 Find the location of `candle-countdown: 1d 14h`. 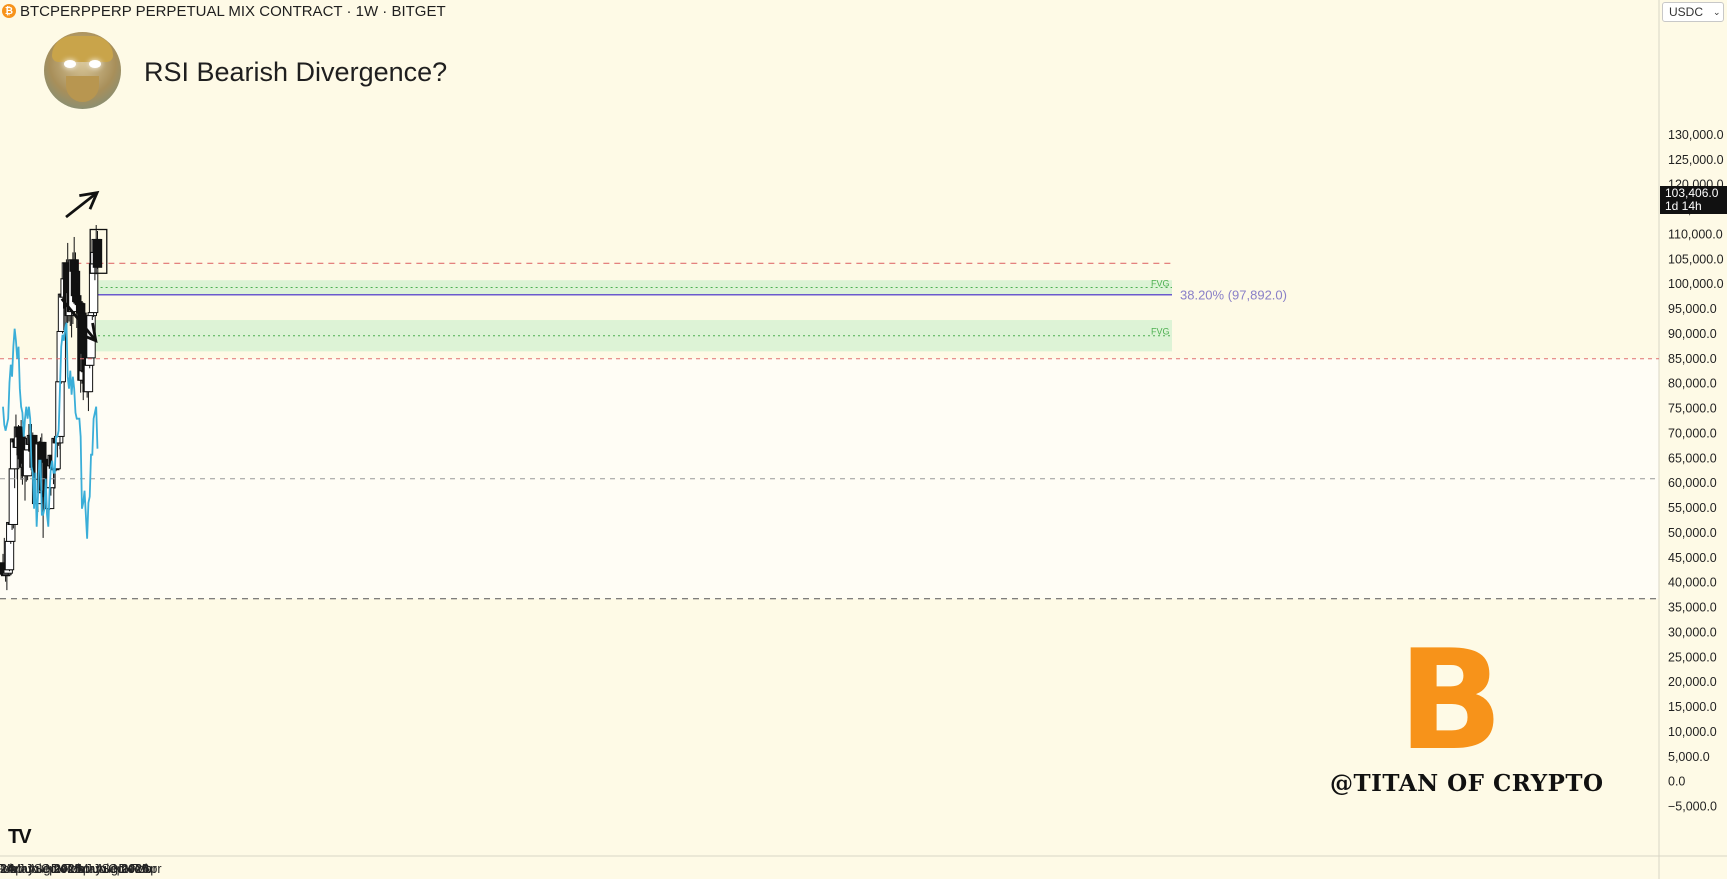

candle-countdown: 1d 14h is located at coordinates (1683, 206).